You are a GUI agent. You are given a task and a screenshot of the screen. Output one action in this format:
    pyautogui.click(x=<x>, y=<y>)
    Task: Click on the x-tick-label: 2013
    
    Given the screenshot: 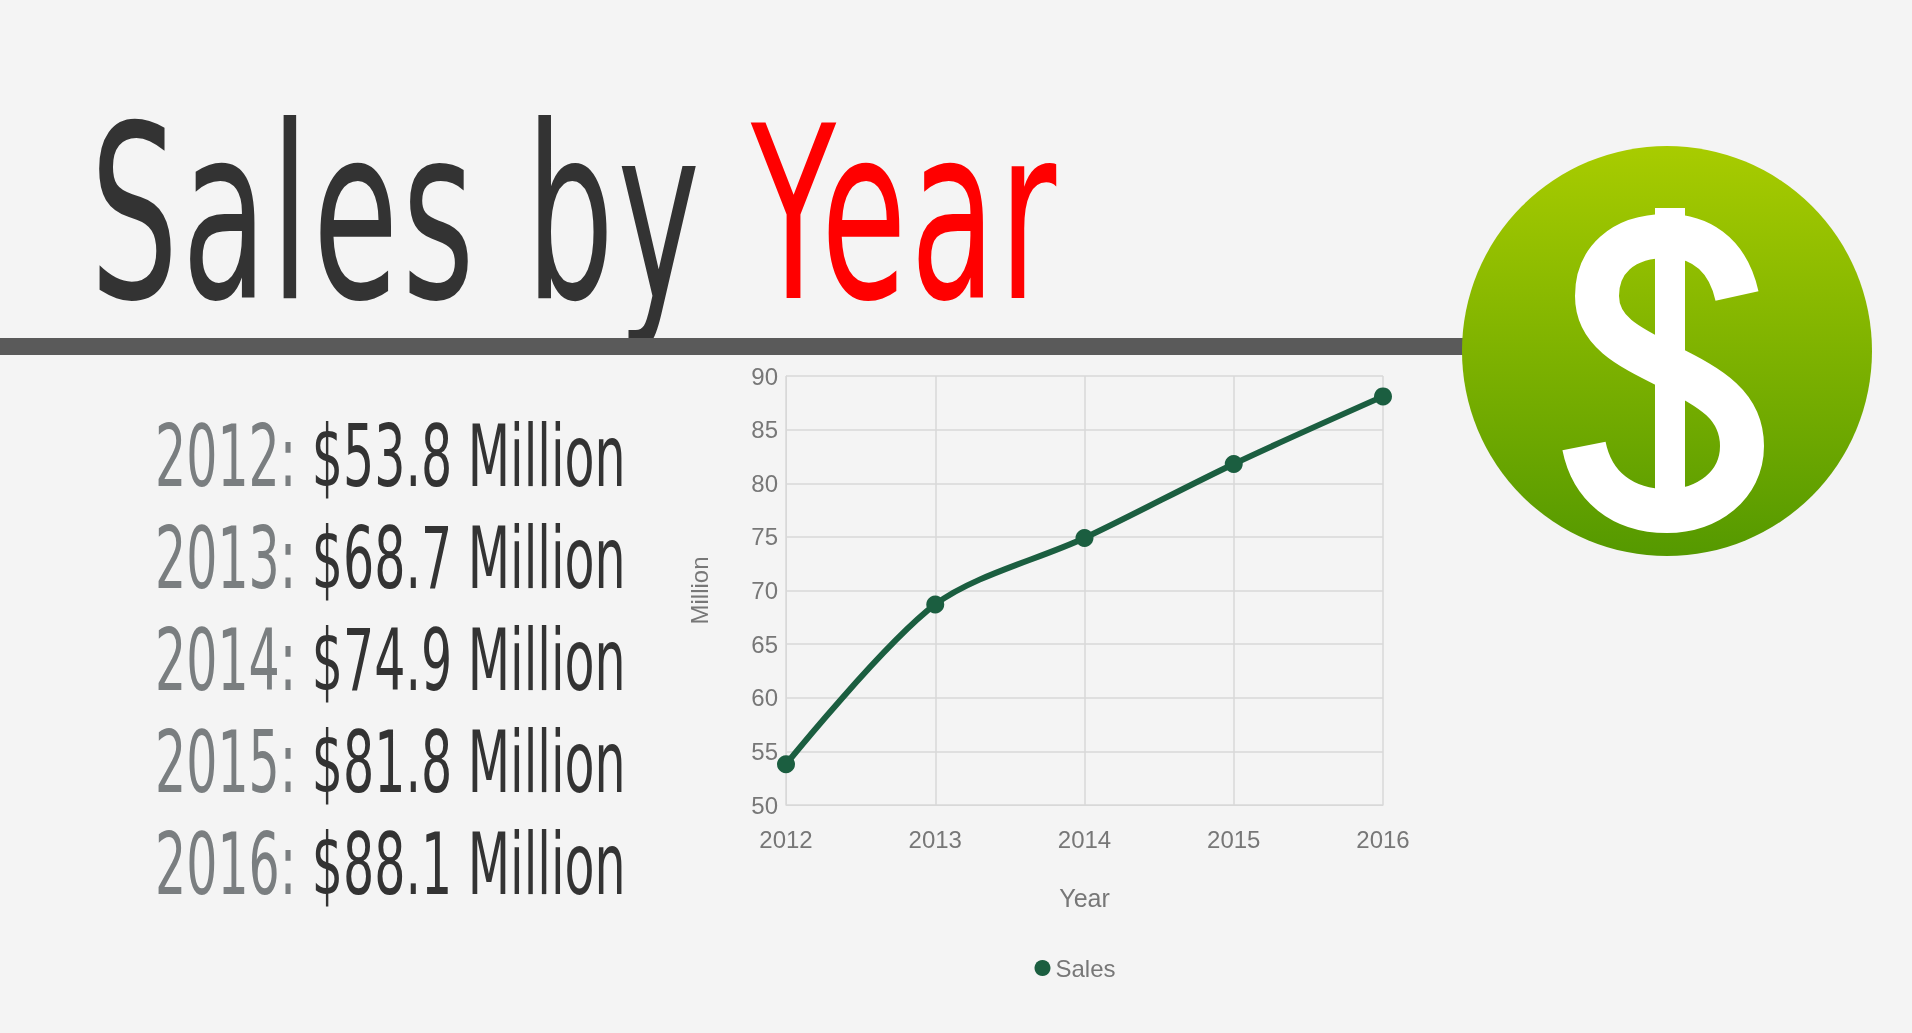 What is the action you would take?
    pyautogui.click(x=935, y=839)
    